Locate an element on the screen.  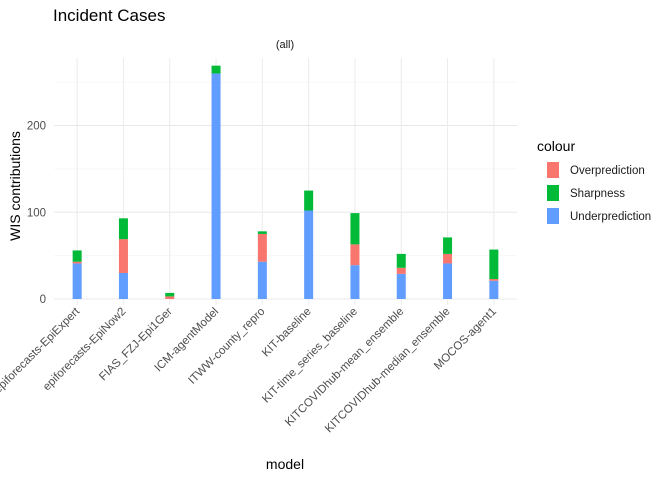
facet-label: (all) is located at coordinates (285, 45).